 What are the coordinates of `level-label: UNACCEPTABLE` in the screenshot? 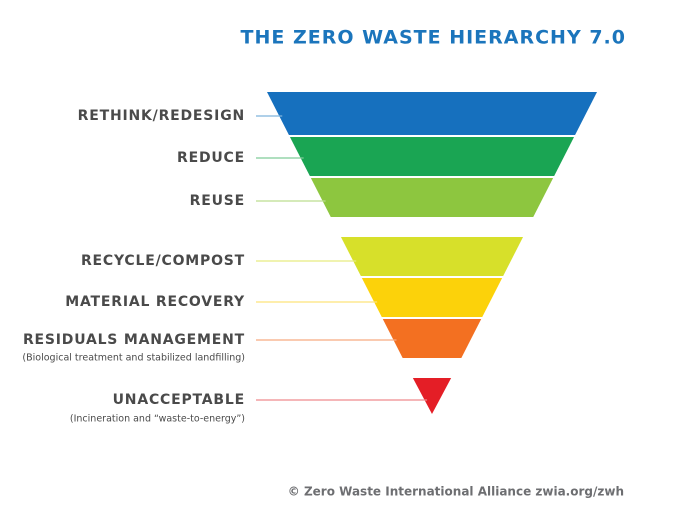 It's located at (179, 400).